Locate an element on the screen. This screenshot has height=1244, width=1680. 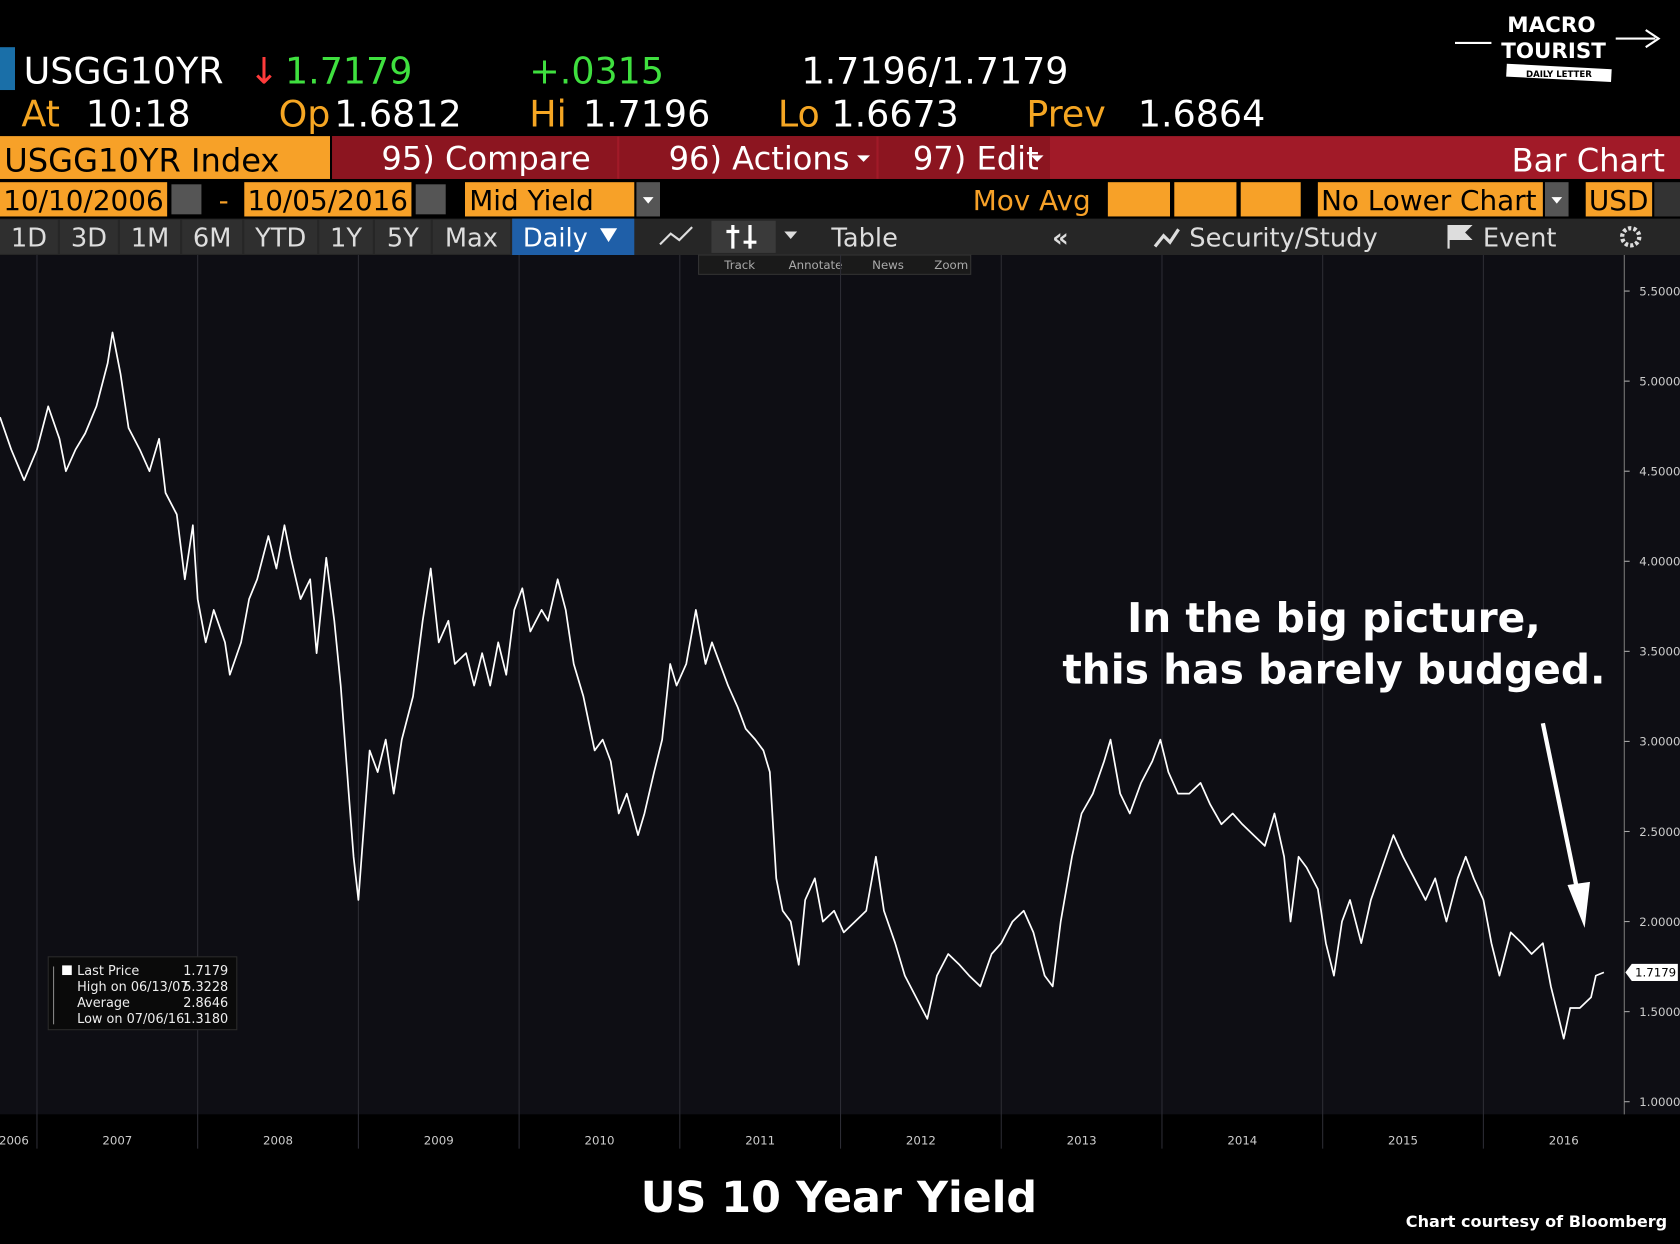
tool: Annotate is located at coordinates (816, 265).